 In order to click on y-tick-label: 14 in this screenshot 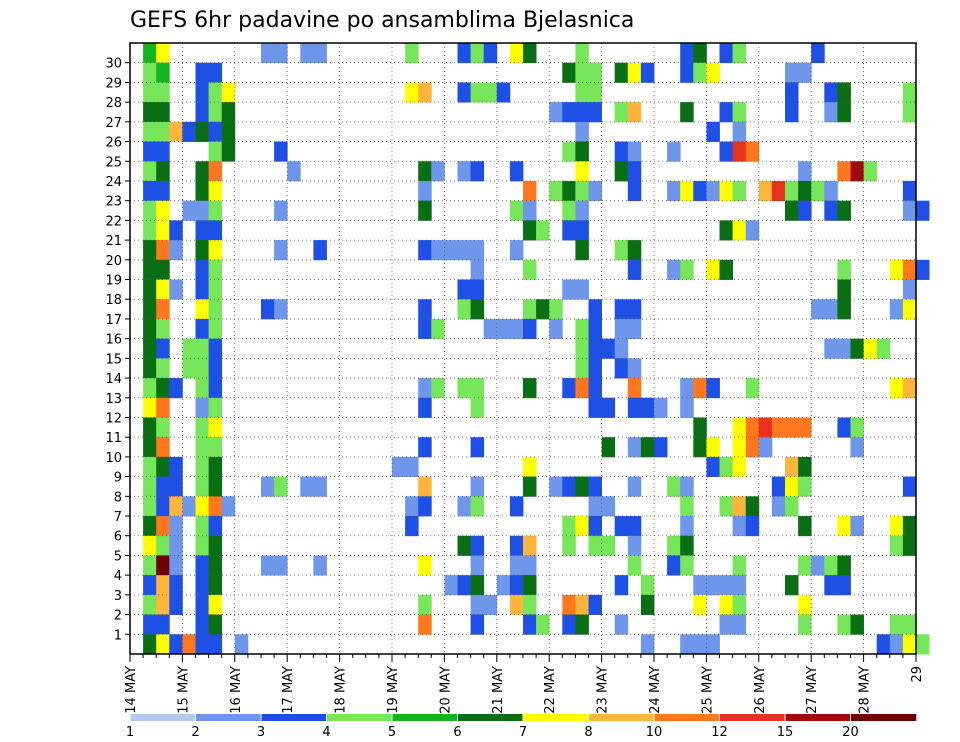, I will do `click(113, 379)`.